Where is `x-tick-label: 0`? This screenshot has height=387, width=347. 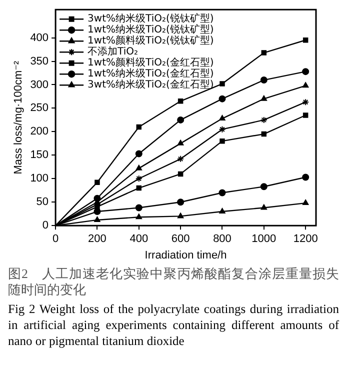
x-tick-label: 0 is located at coordinates (55, 239).